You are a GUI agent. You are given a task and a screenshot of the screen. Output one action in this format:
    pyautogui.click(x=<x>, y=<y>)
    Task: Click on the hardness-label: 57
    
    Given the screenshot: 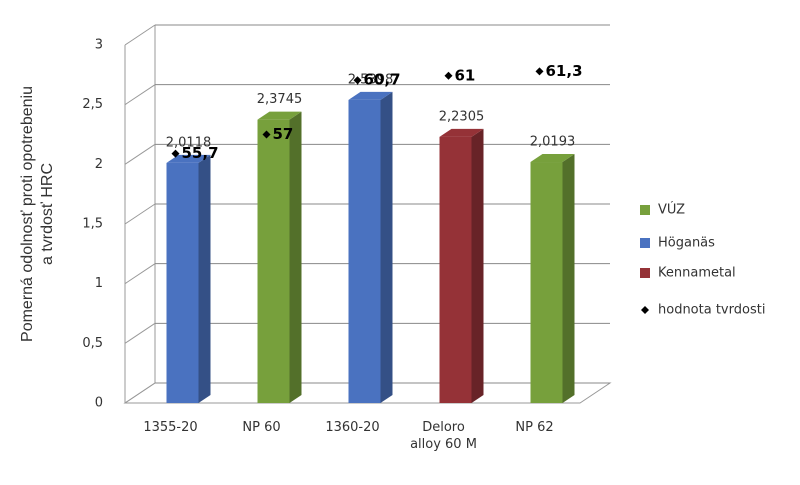 What is the action you would take?
    pyautogui.click(x=283, y=134)
    